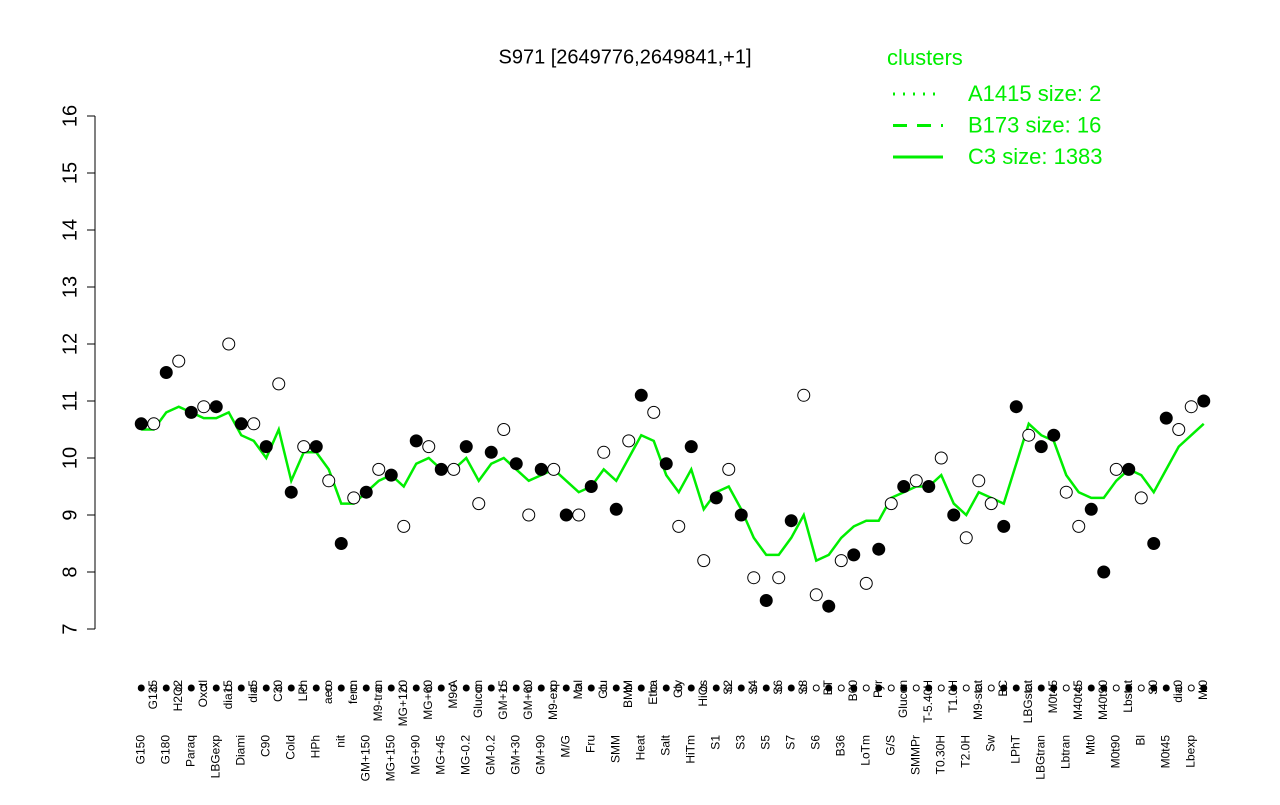 The image size is (1280, 805). I want to click on x-tick-label: MG+45, so click(440, 755).